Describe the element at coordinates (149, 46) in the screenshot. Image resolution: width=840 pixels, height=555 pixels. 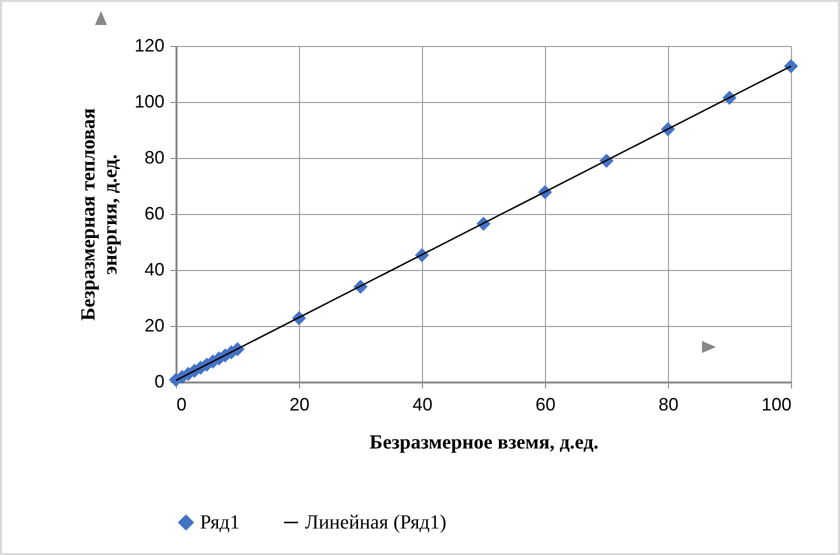
I see `y-tick-label: 120` at that location.